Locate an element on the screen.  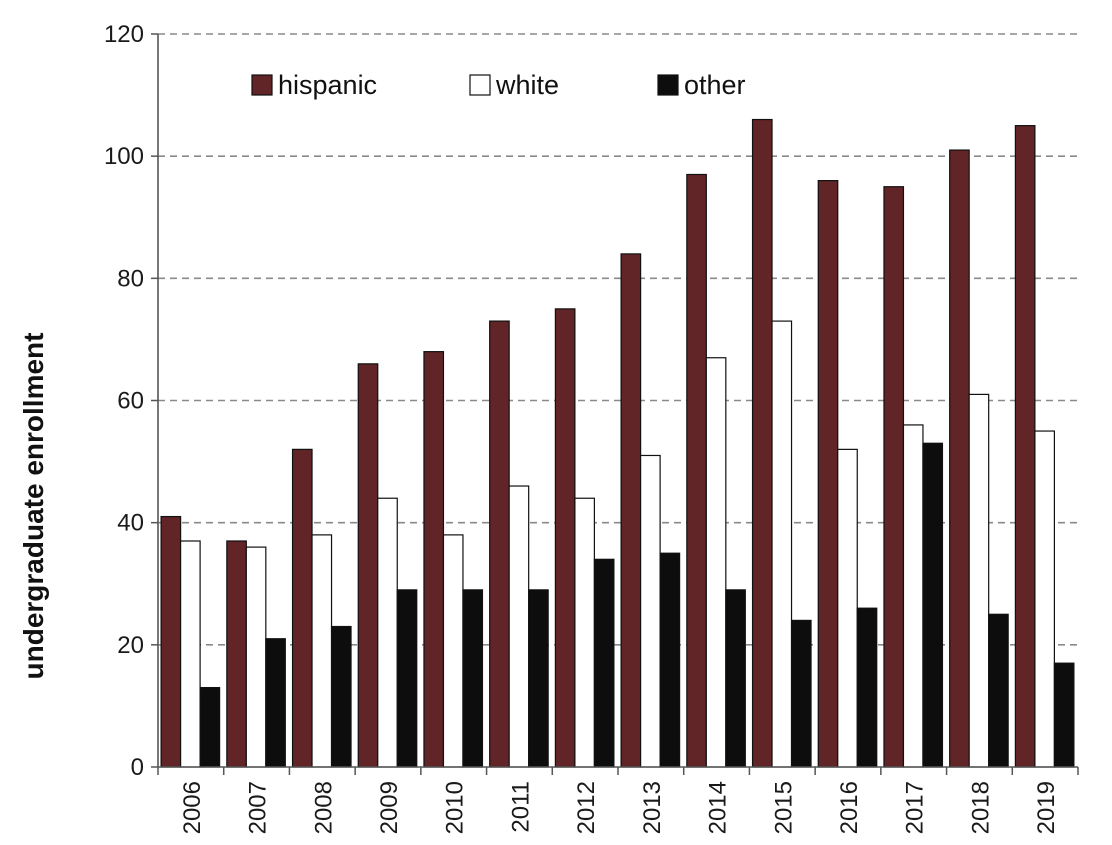
bar-hispanic-2015 is located at coordinates (762, 443).